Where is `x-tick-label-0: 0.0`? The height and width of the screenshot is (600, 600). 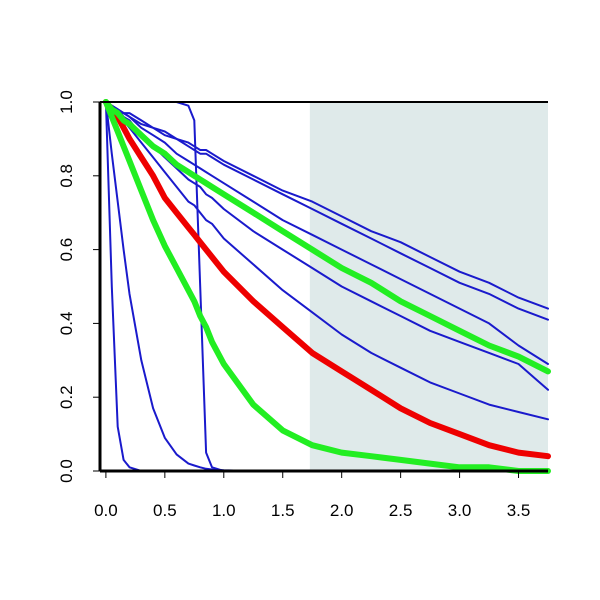 x-tick-label-0: 0.0 is located at coordinates (106, 510).